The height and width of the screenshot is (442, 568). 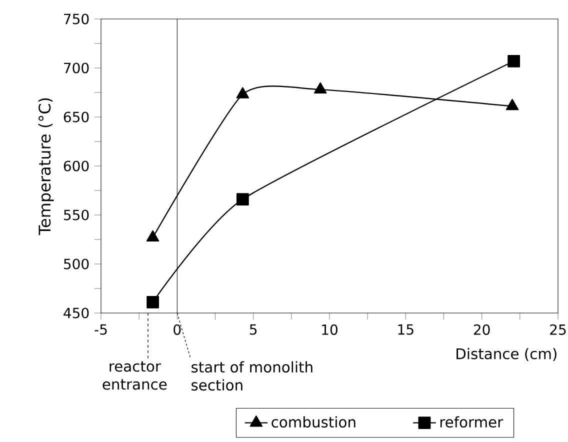 I want to click on y-tick-label: 450, so click(x=76, y=313).